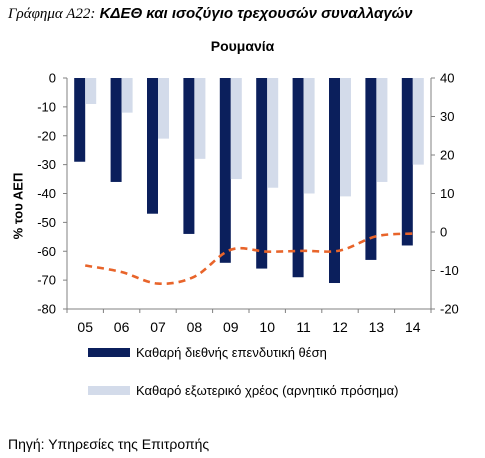  What do you see at coordinates (46, 135) in the screenshot?
I see `left-tick-label: -20` at bounding box center [46, 135].